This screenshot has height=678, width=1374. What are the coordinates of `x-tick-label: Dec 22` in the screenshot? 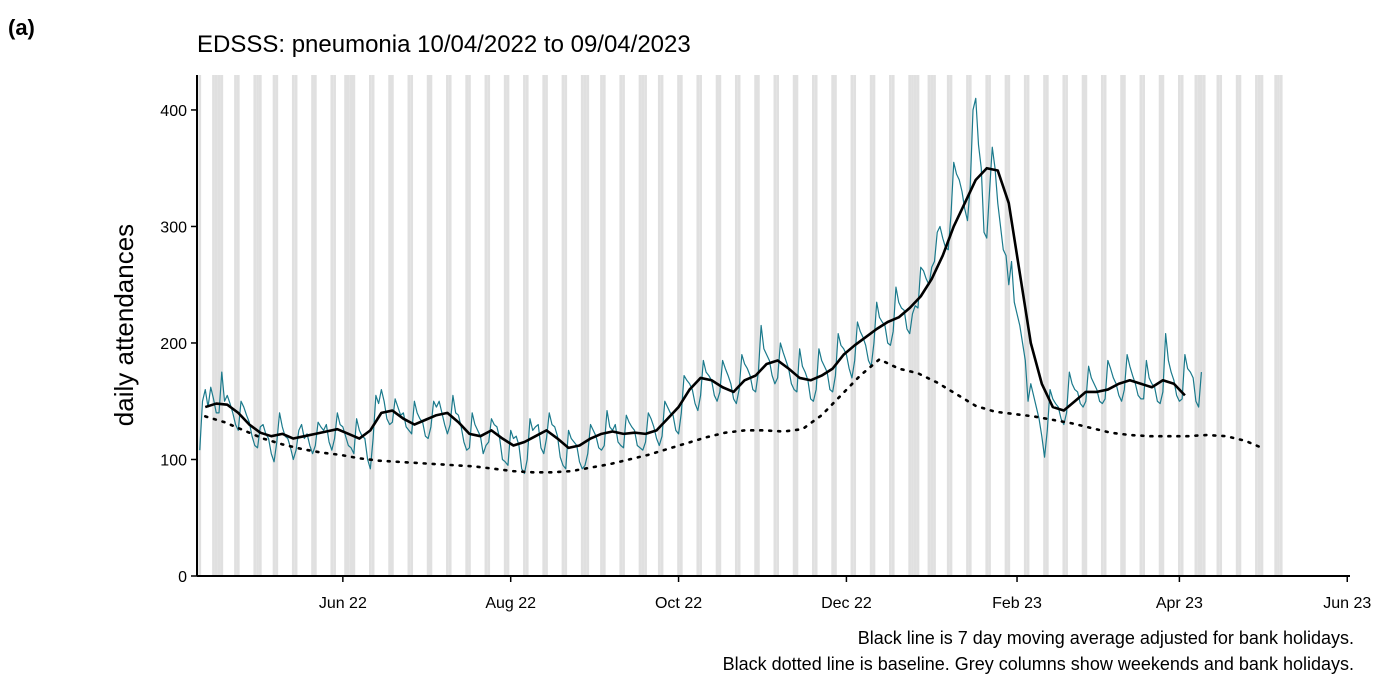 It's located at (846, 603).